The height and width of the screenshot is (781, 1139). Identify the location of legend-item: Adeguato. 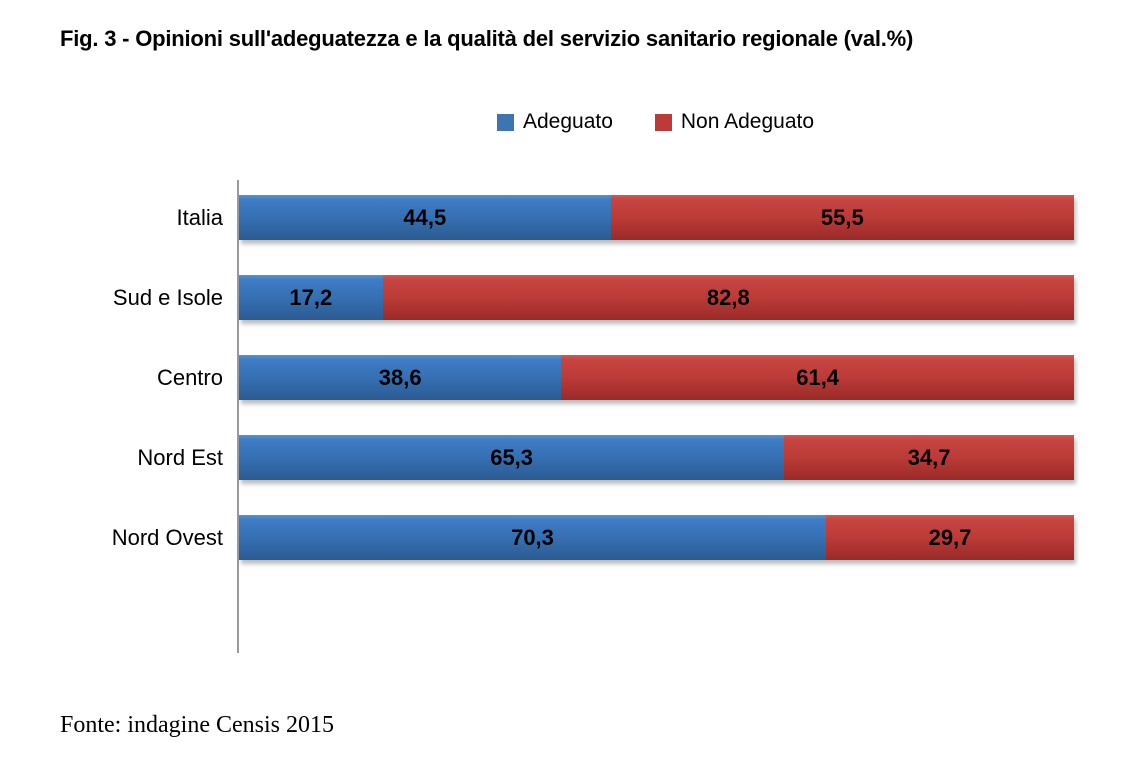
(554, 122).